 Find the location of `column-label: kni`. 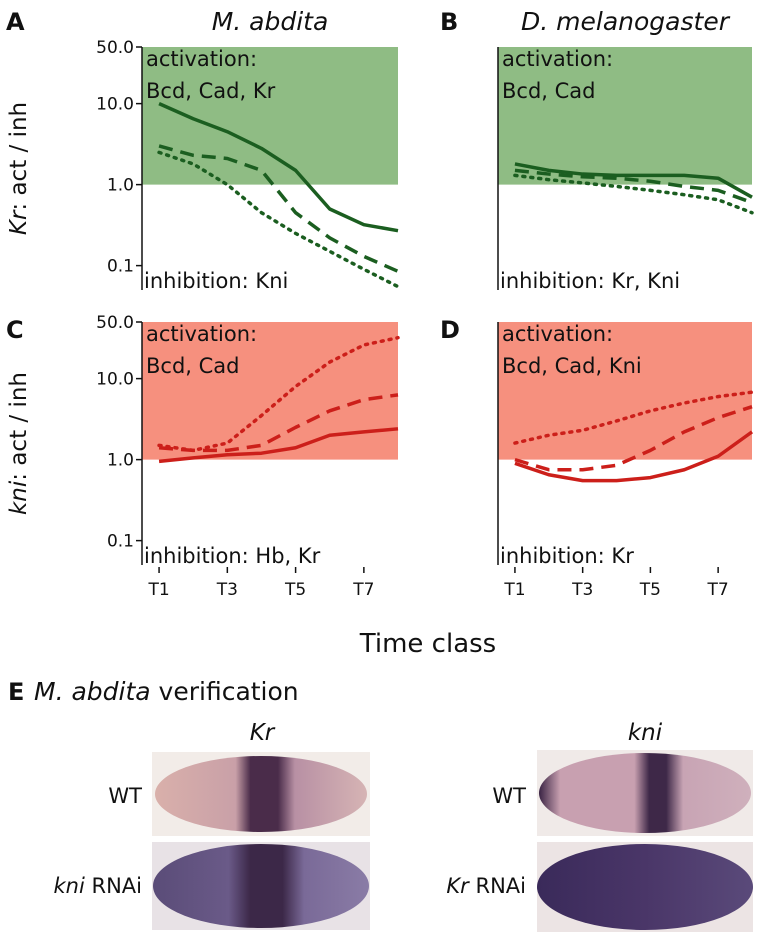

column-label: kni is located at coordinates (645, 733).